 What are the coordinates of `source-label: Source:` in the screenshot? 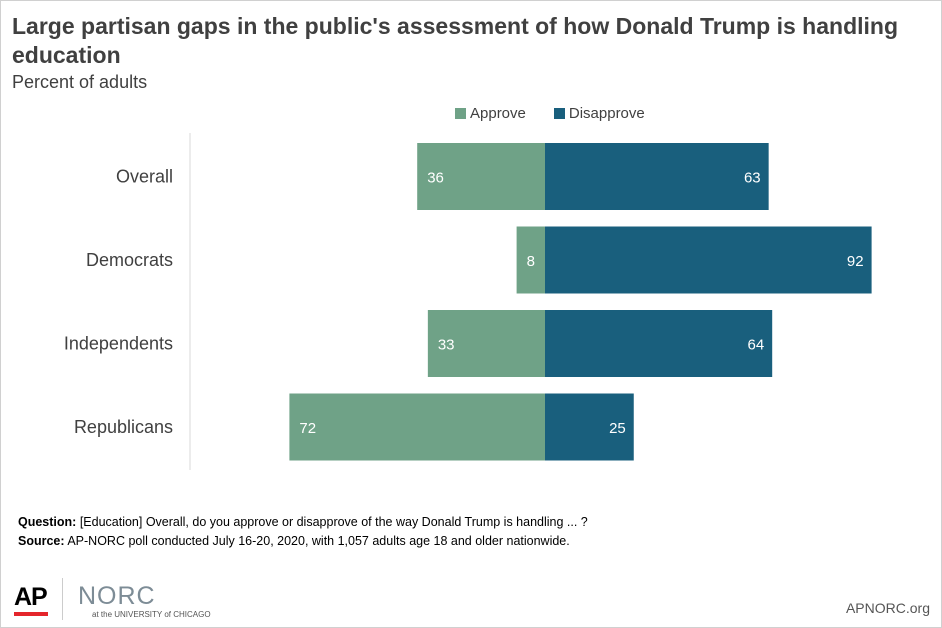 It's located at (41, 541).